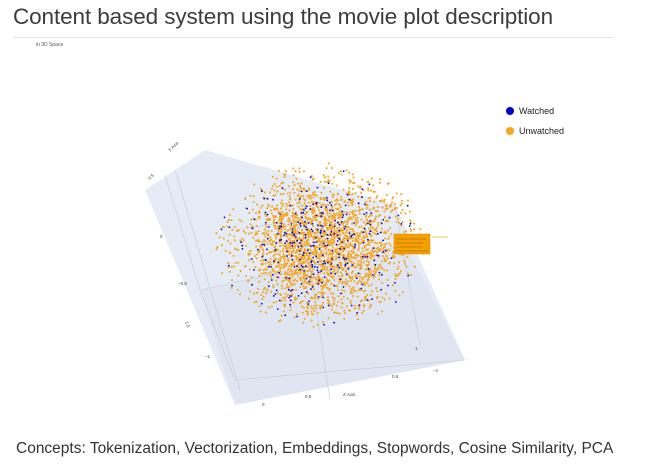  I want to click on legend-item-watched: Watched, so click(535, 111).